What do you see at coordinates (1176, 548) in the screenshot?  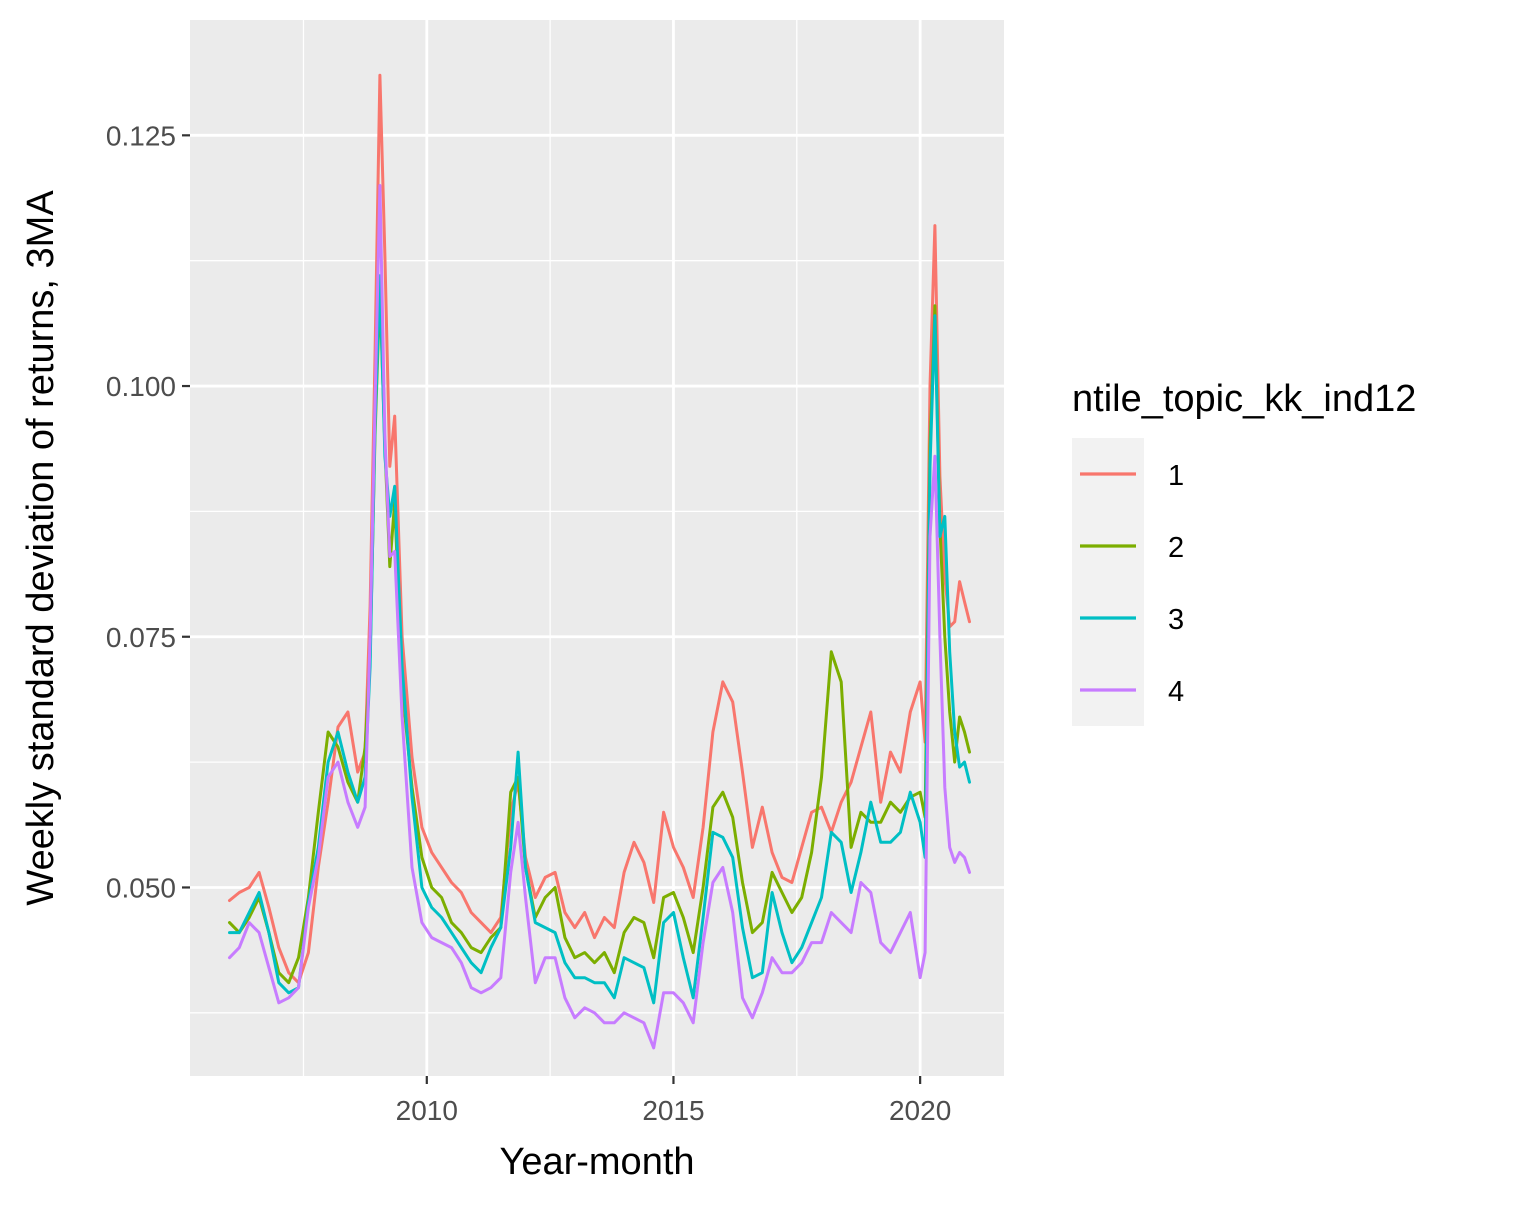 I see `legend-label-2: 2` at bounding box center [1176, 548].